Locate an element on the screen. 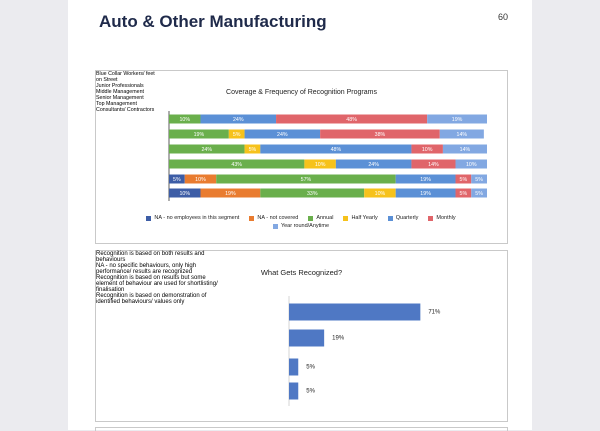 This screenshot has height=431, width=600. value-label: 48% is located at coordinates (351, 120).